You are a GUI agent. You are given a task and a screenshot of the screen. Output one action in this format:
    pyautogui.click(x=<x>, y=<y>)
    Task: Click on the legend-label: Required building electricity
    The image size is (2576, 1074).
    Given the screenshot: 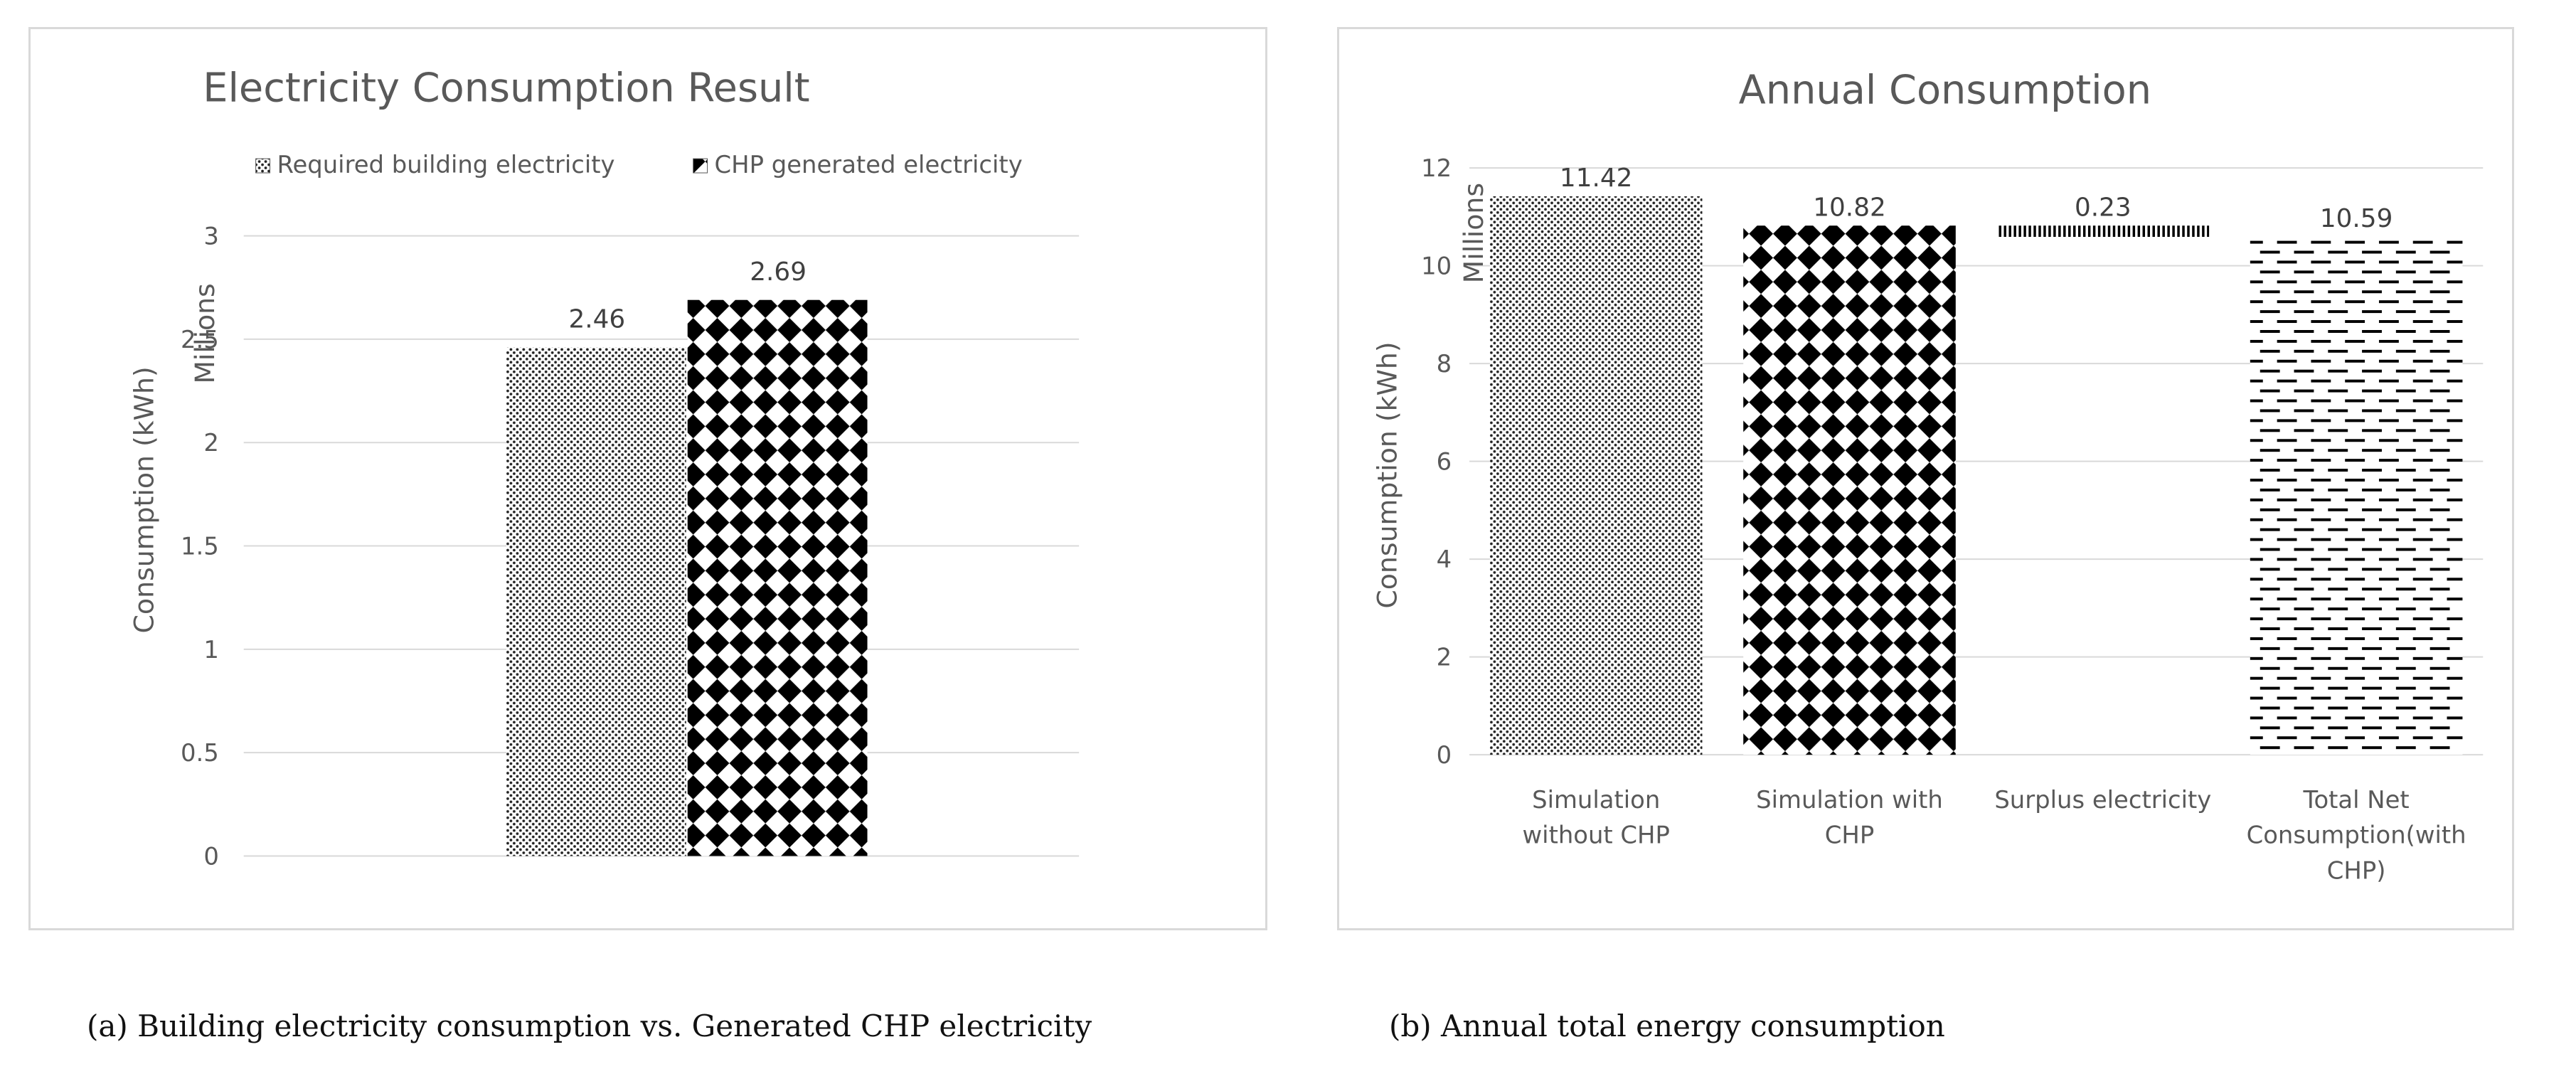 What is the action you would take?
    pyautogui.click(x=445, y=165)
    